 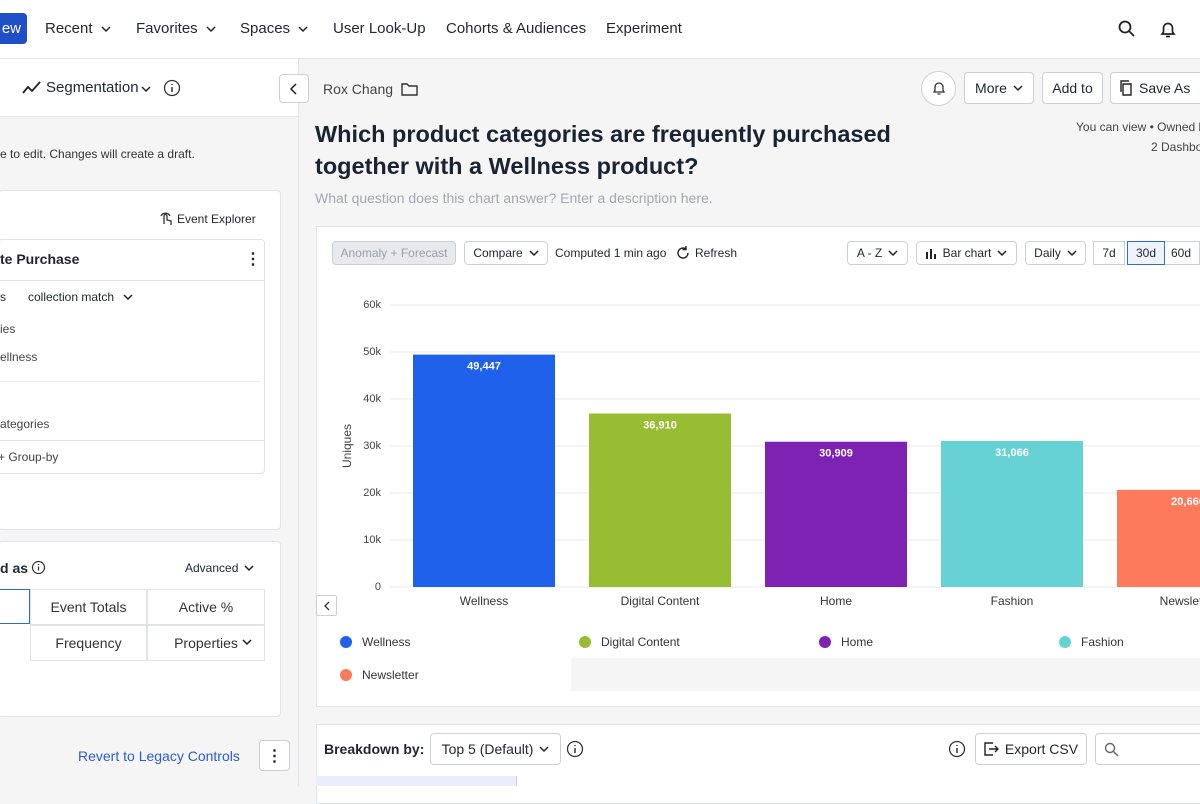 What do you see at coordinates (1138, 127) in the screenshot?
I see `permissions: You can view • Owned b` at bounding box center [1138, 127].